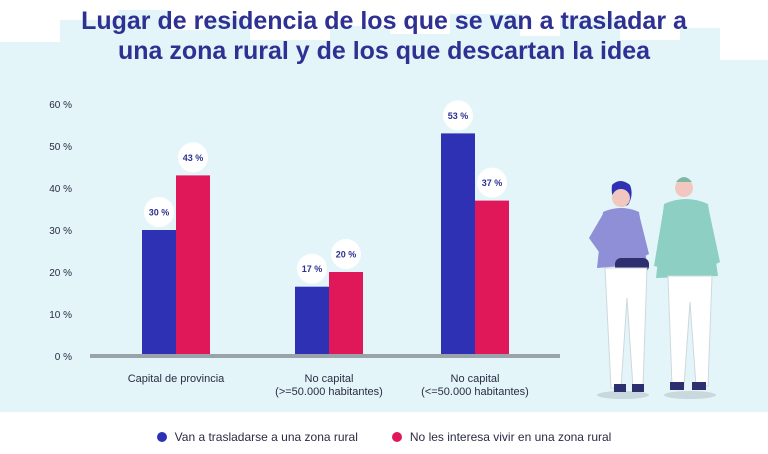 The width and height of the screenshot is (768, 454). What do you see at coordinates (60, 189) in the screenshot?
I see `y-tick-label: 40 %` at bounding box center [60, 189].